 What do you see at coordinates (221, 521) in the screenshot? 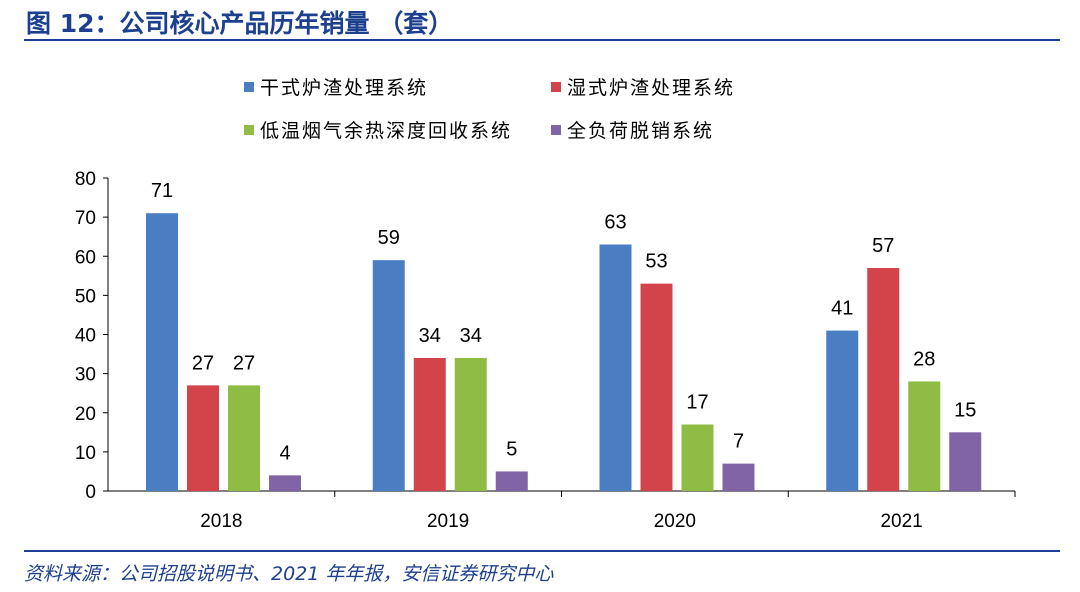
I see `x-tick-label: 2018` at bounding box center [221, 521].